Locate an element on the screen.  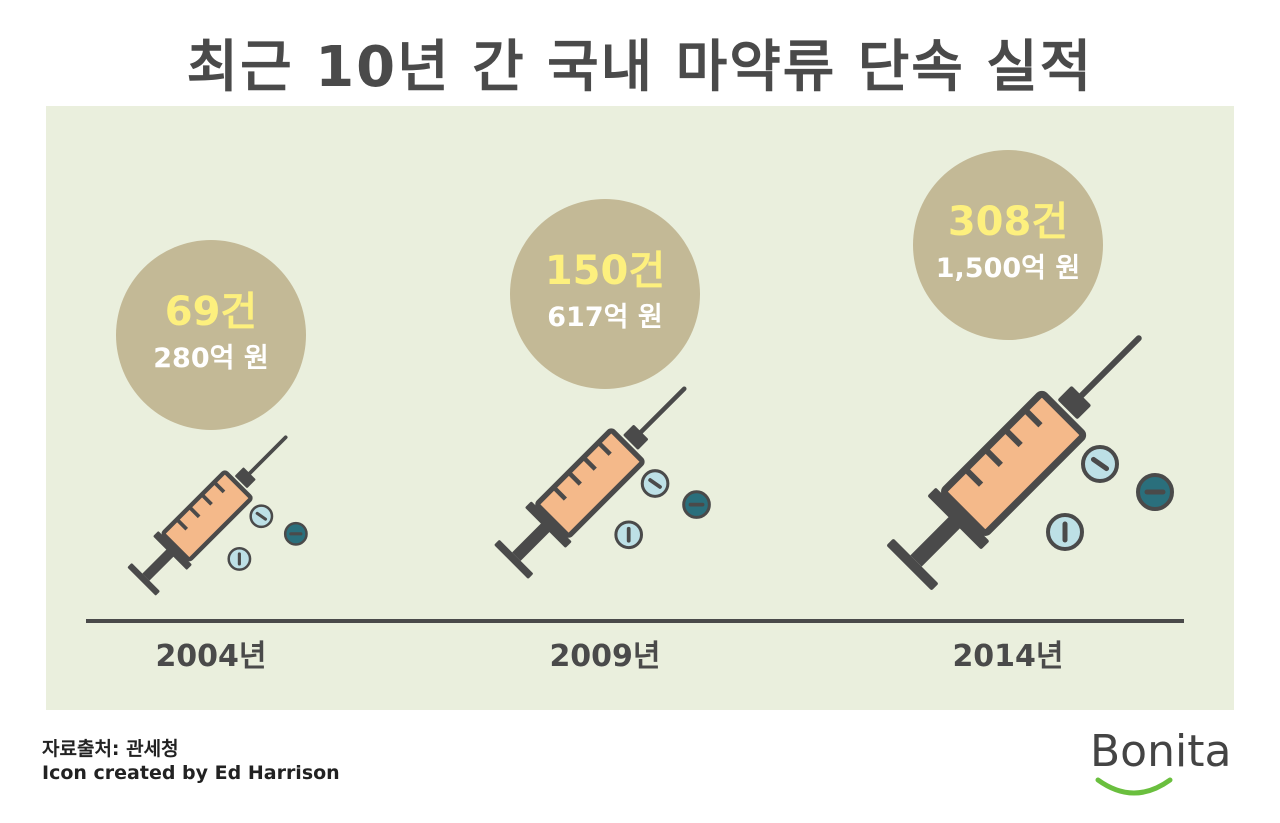
amount-label: 617억 원 is located at coordinates (604, 317).